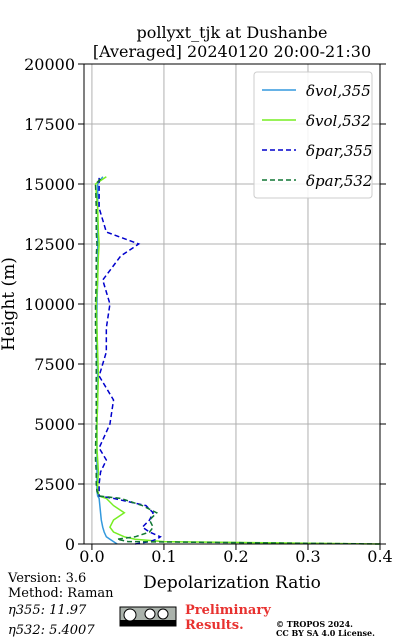 This screenshot has height=640, width=400. Describe the element at coordinates (235, 556) in the screenshot. I see `x-tick-label: 0.2` at that location.